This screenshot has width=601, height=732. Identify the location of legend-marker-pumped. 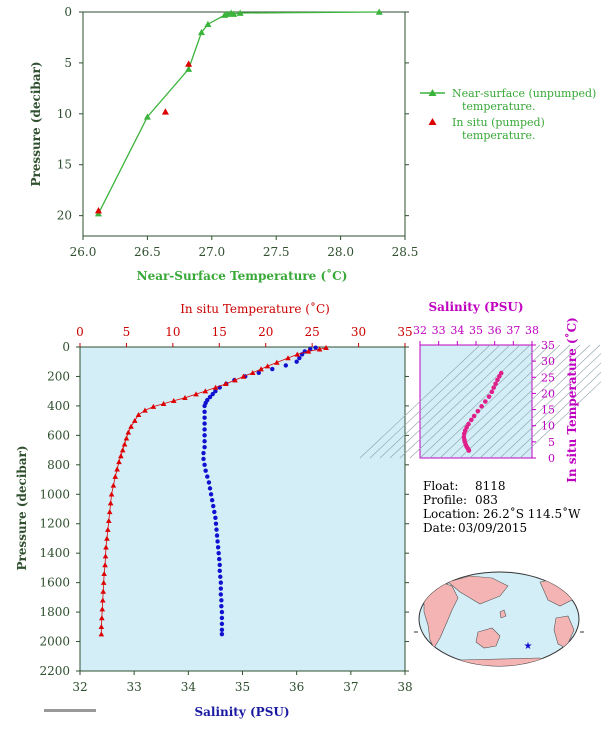
(432, 121).